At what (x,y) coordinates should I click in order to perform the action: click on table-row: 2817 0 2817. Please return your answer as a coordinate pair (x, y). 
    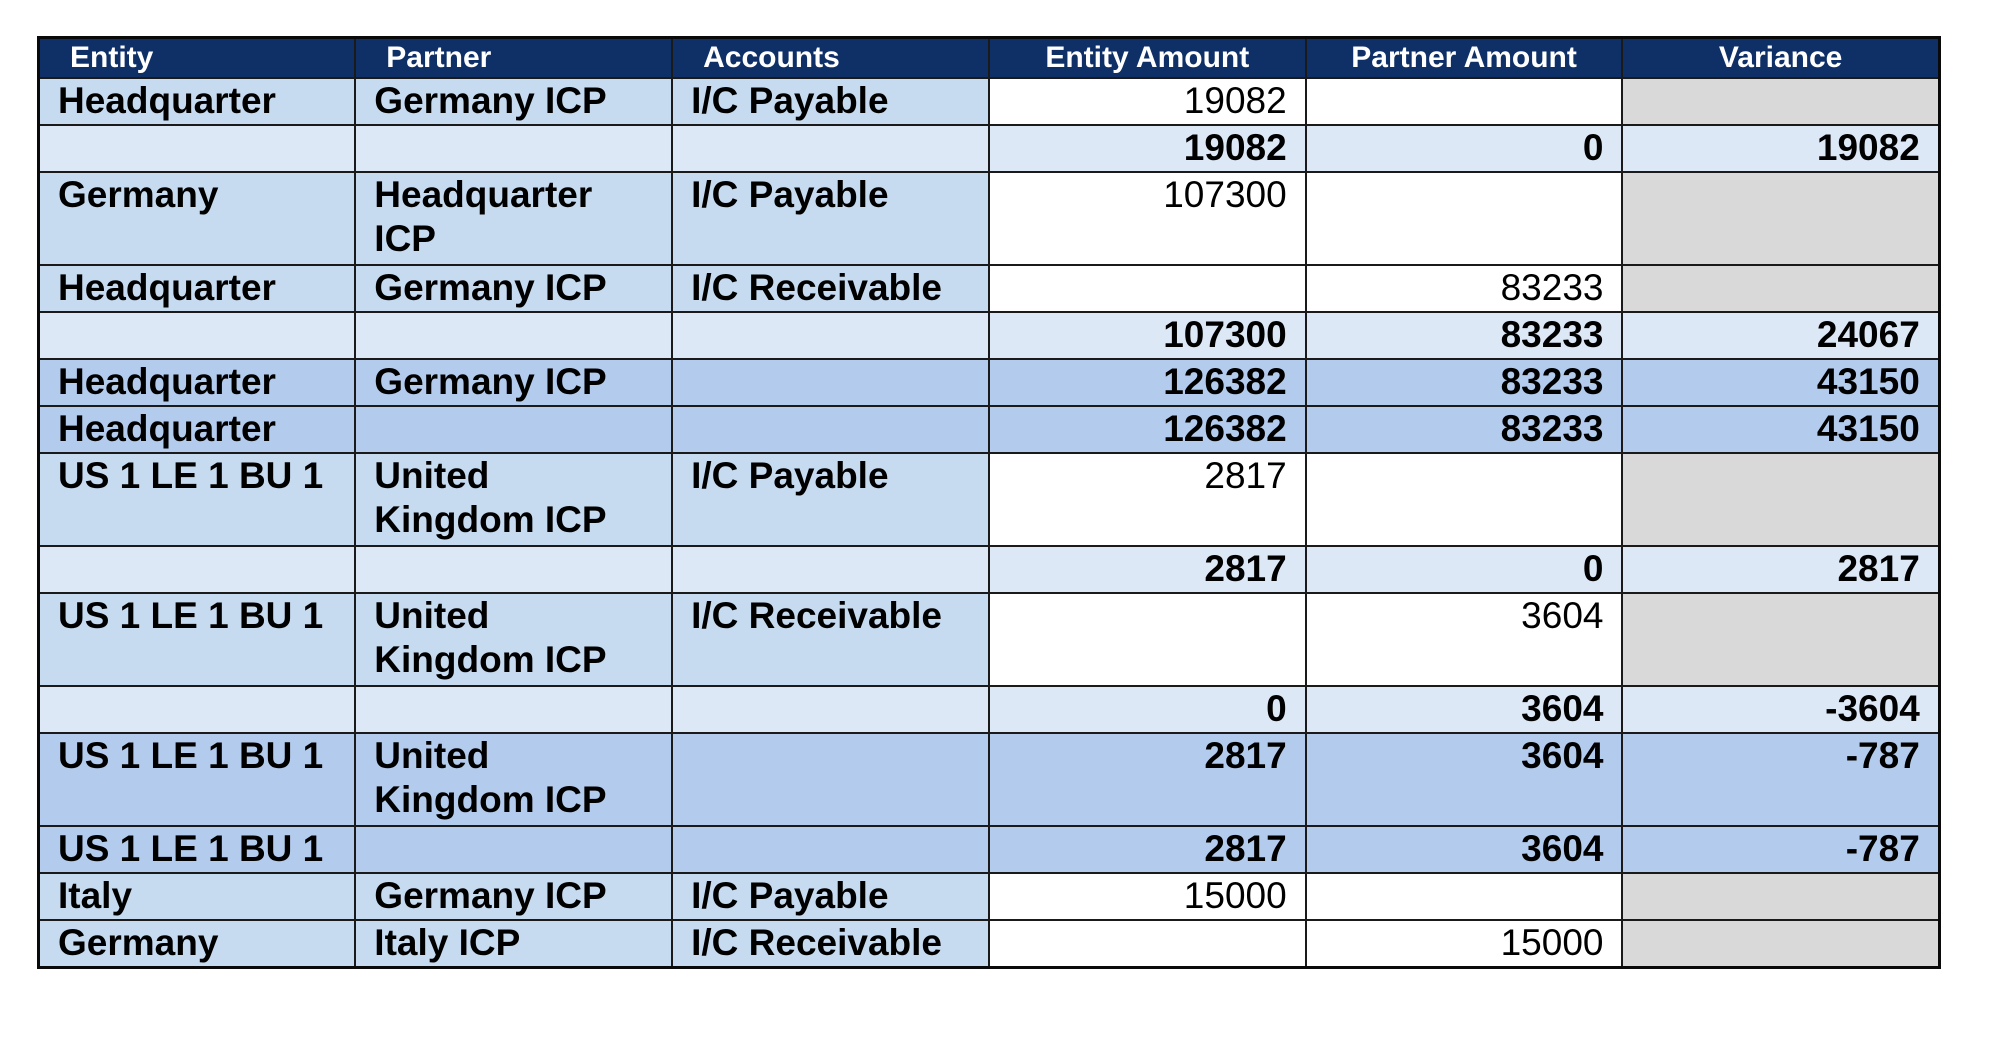
    Looking at the image, I should click on (989, 569).